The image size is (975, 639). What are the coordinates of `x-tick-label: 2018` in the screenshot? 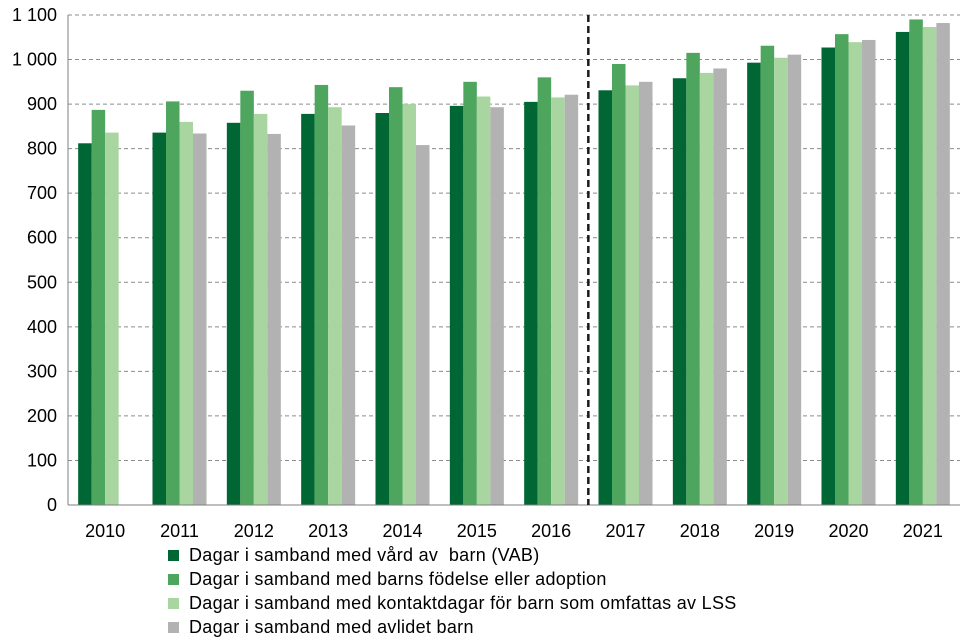 It's located at (700, 531).